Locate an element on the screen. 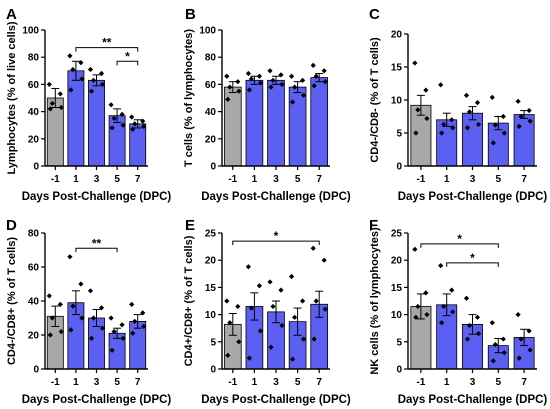 The height and width of the screenshot is (409, 550). y-tick-label: 25 is located at coordinates (211, 234).